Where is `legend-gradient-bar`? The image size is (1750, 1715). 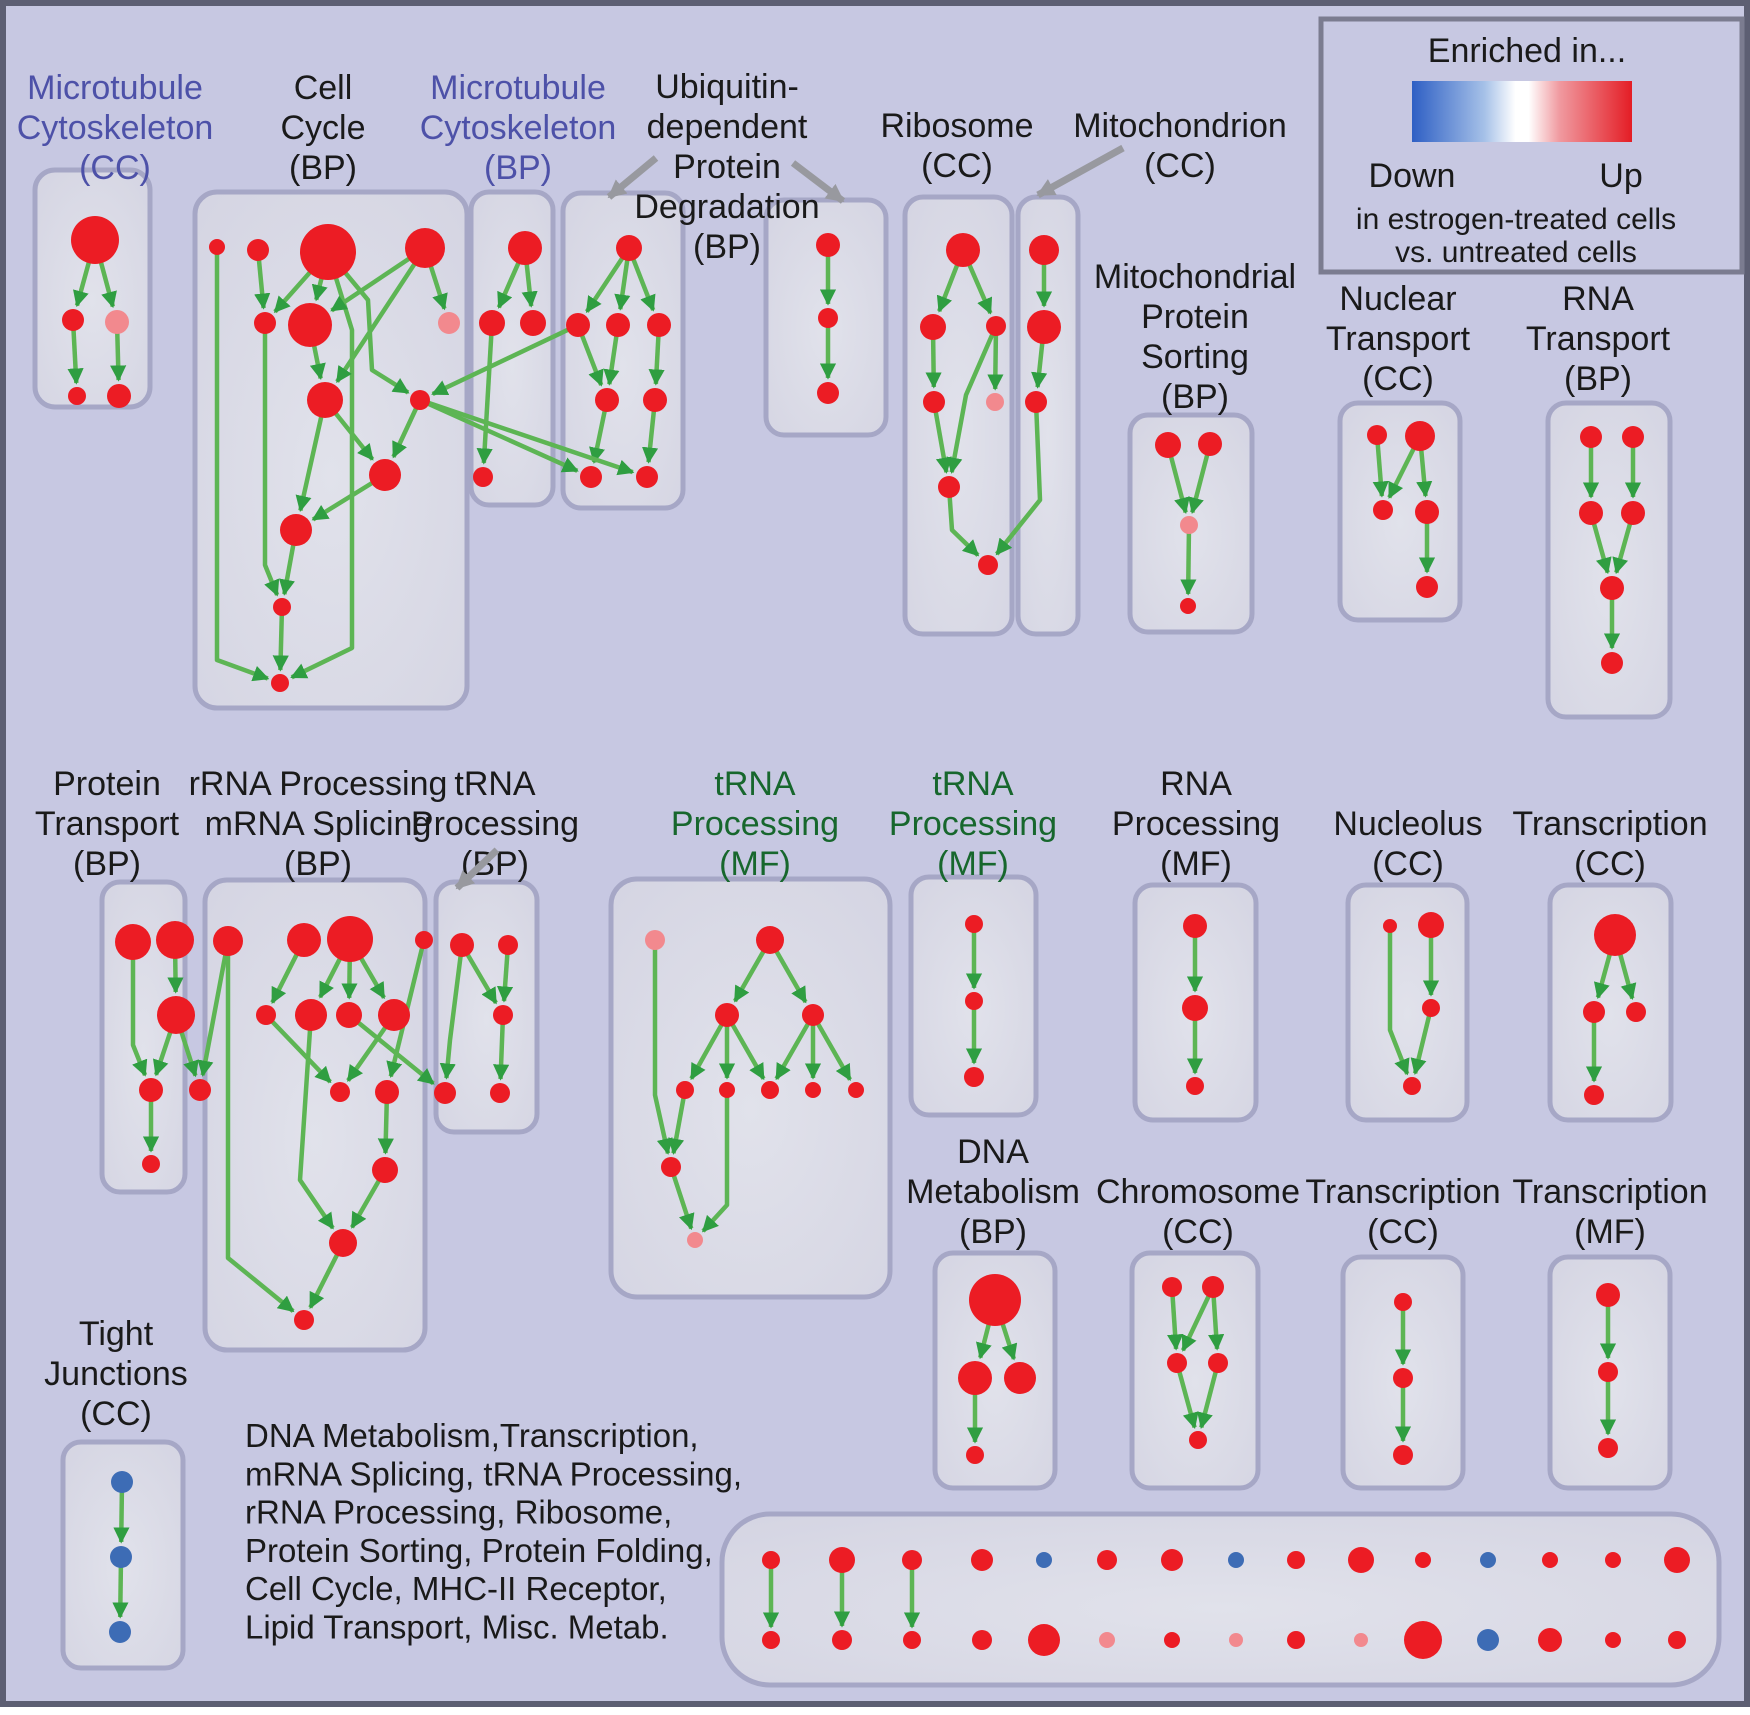 legend-gradient-bar is located at coordinates (1522, 111).